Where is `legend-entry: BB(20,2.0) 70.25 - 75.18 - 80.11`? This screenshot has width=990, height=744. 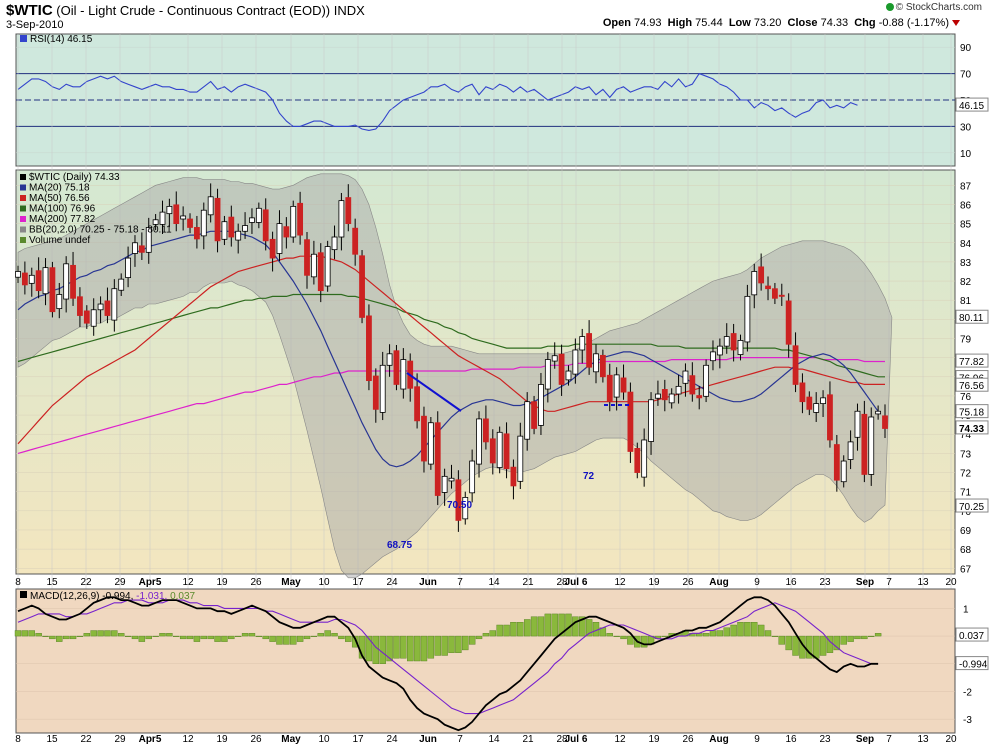
legend-entry: BB(20,2.0) 70.25 - 75.18 - 80.11 is located at coordinates (100, 230).